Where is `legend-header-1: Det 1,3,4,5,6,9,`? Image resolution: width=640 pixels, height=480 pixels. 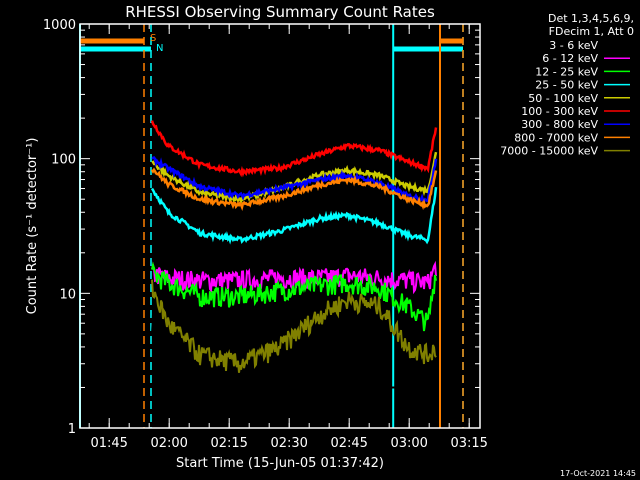
legend-header-1: Det 1,3,4,5,6,9, is located at coordinates (591, 18).